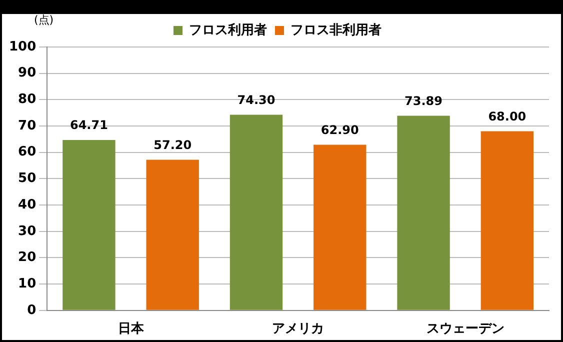 The image size is (563, 342). Describe the element at coordinates (22, 46) in the screenshot. I see `y-tick-label: 100` at that location.